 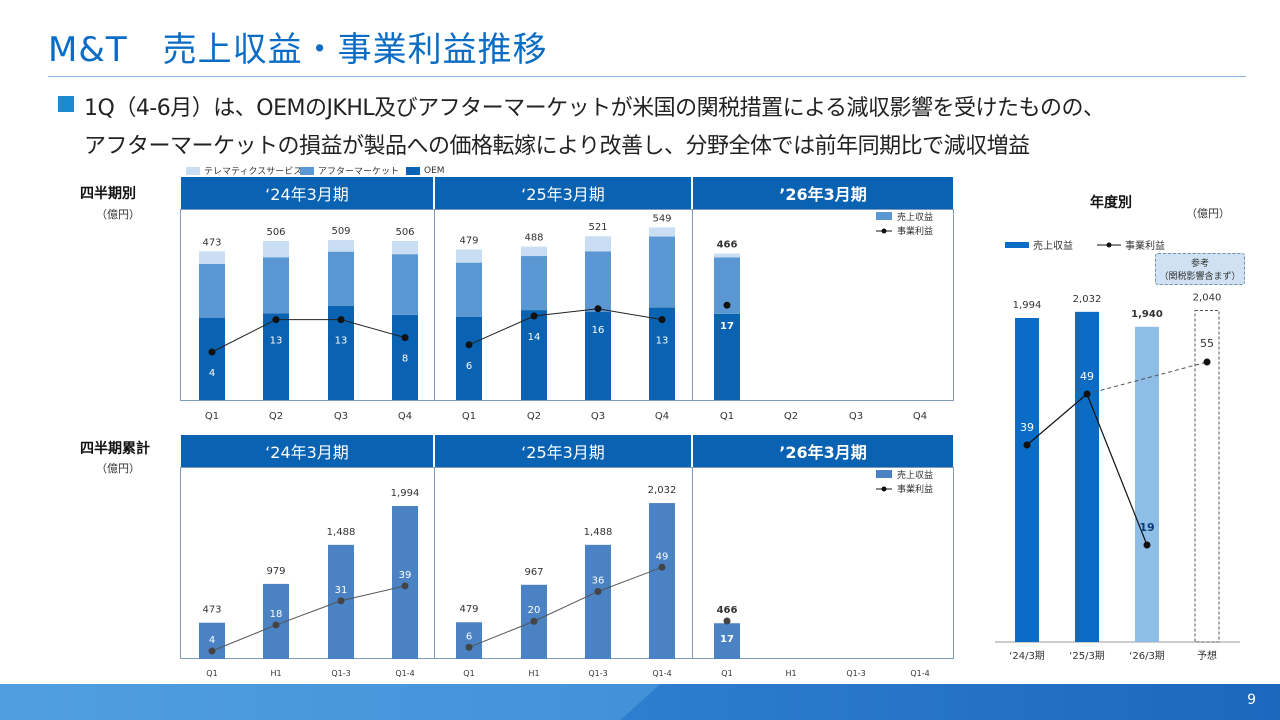 I want to click on cumulative-profit-label: 39, so click(x=405, y=575).